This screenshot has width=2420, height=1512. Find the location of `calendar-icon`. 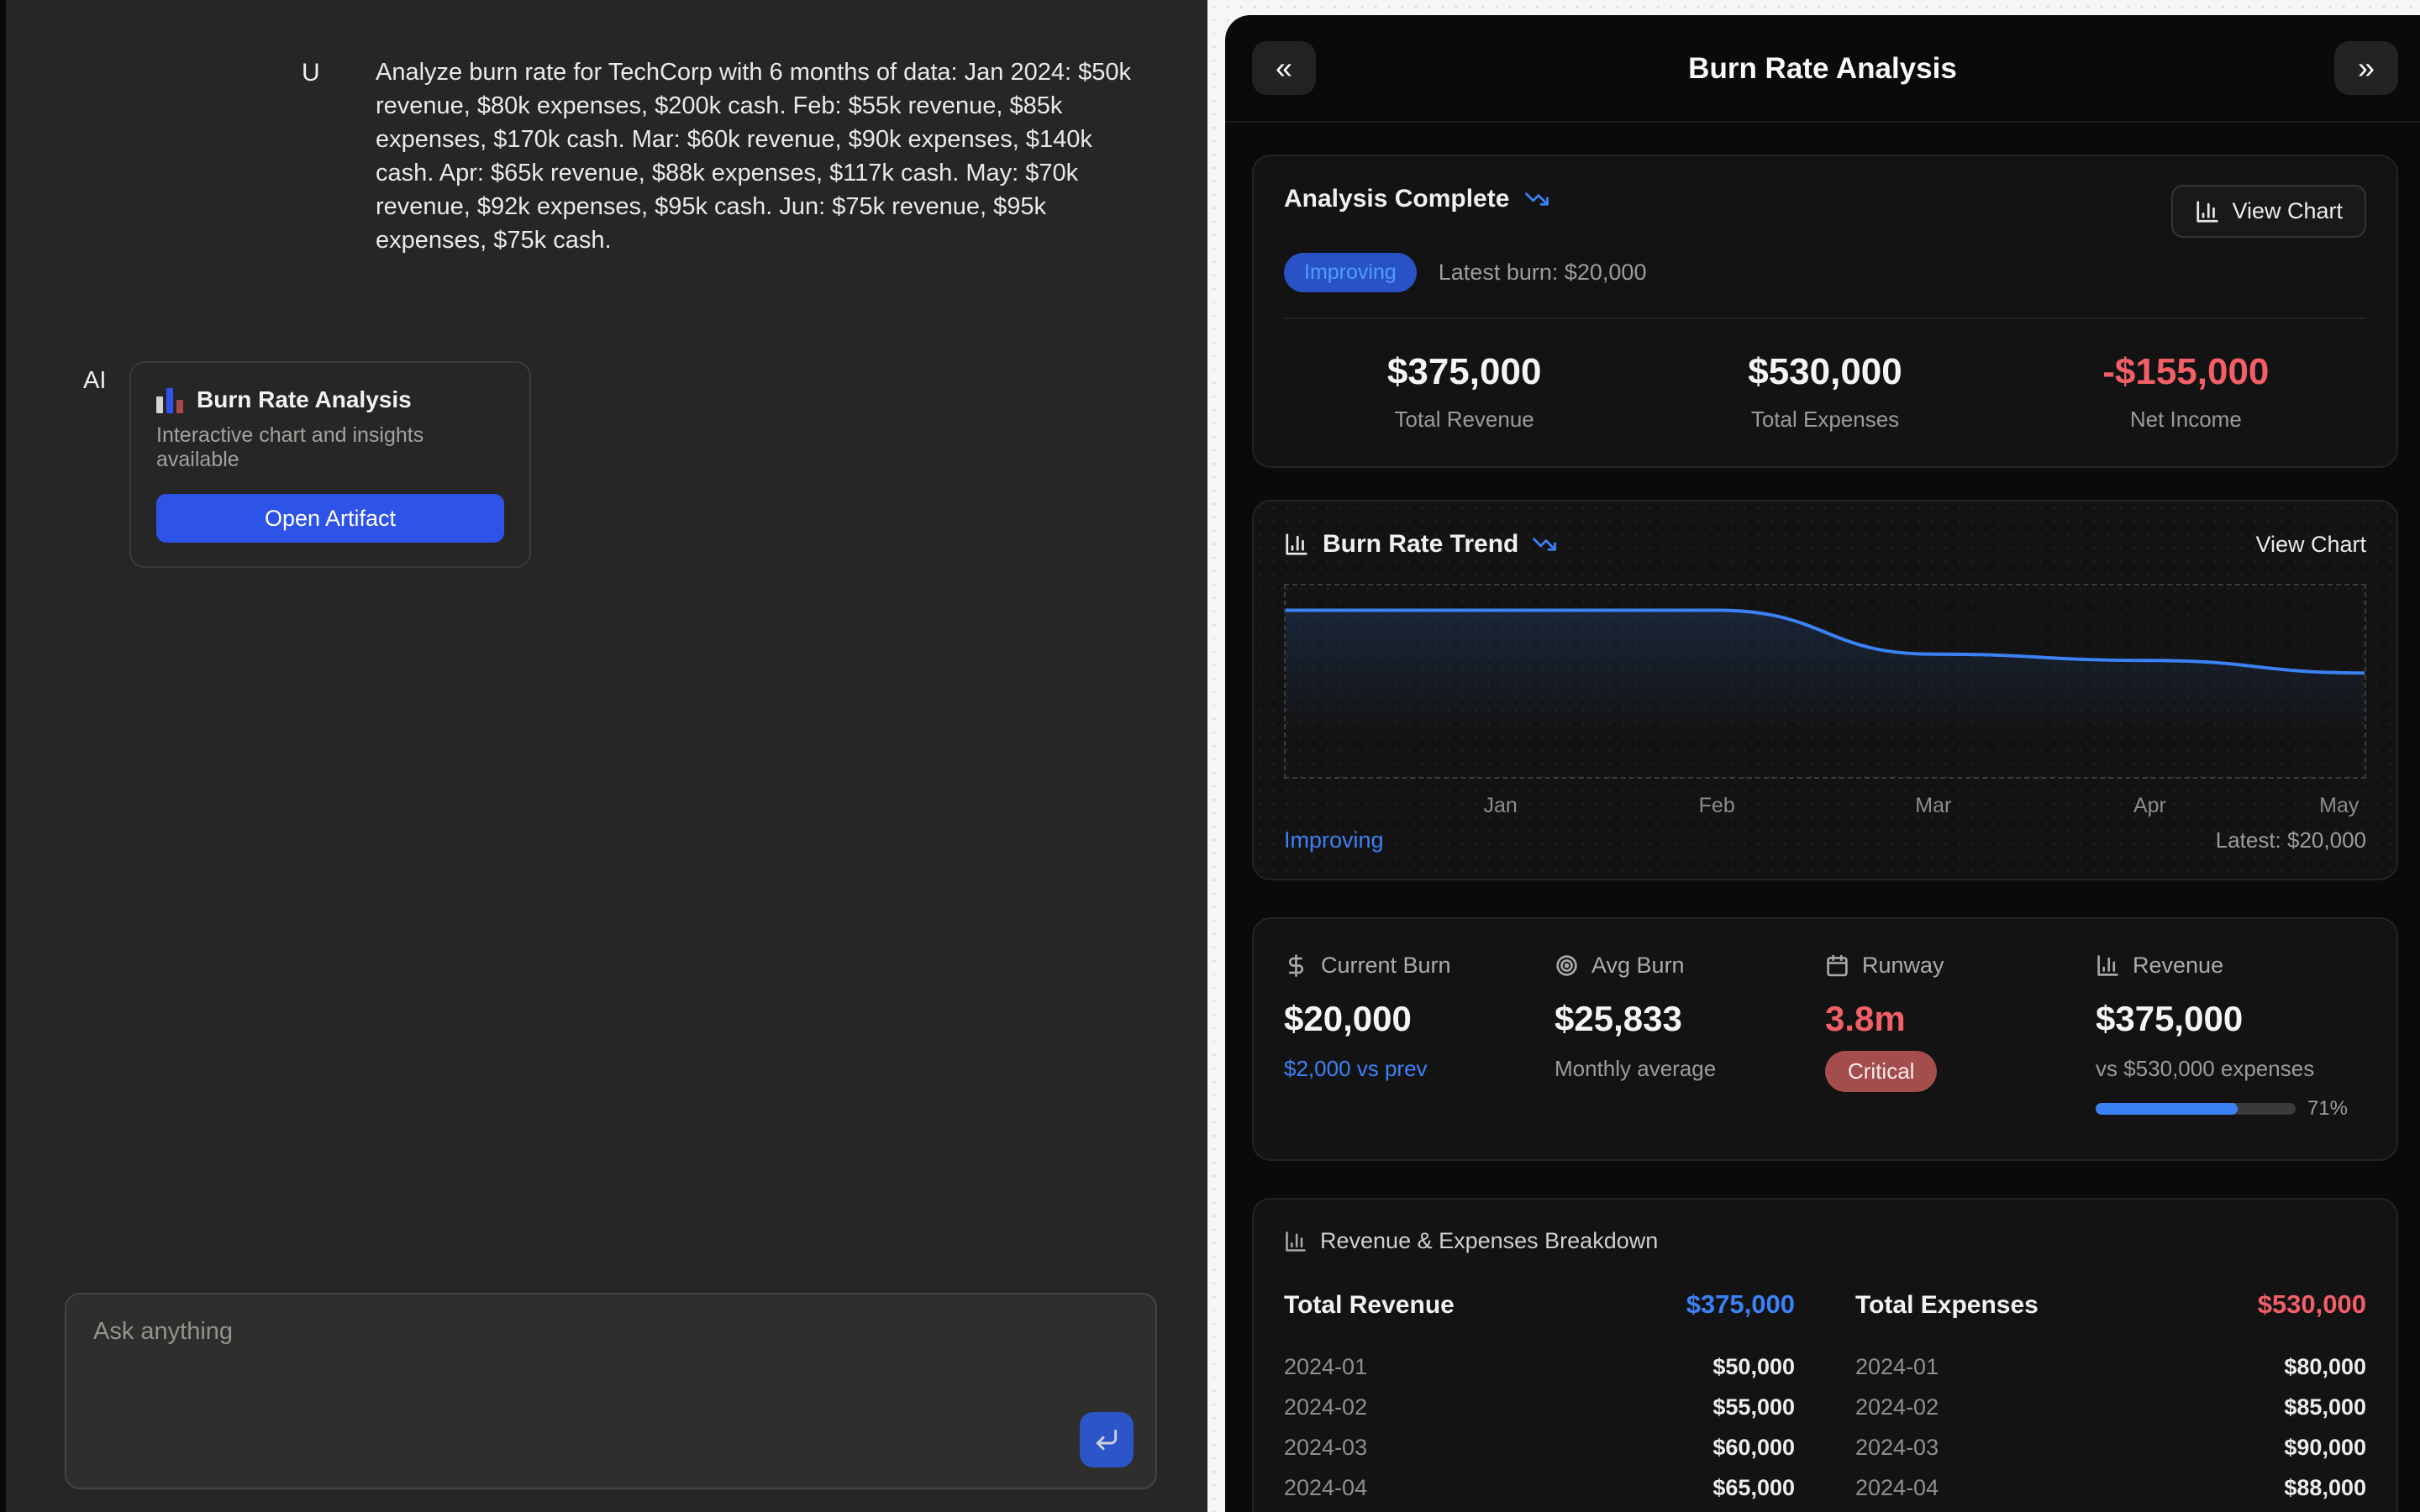

calendar-icon is located at coordinates (1838, 965).